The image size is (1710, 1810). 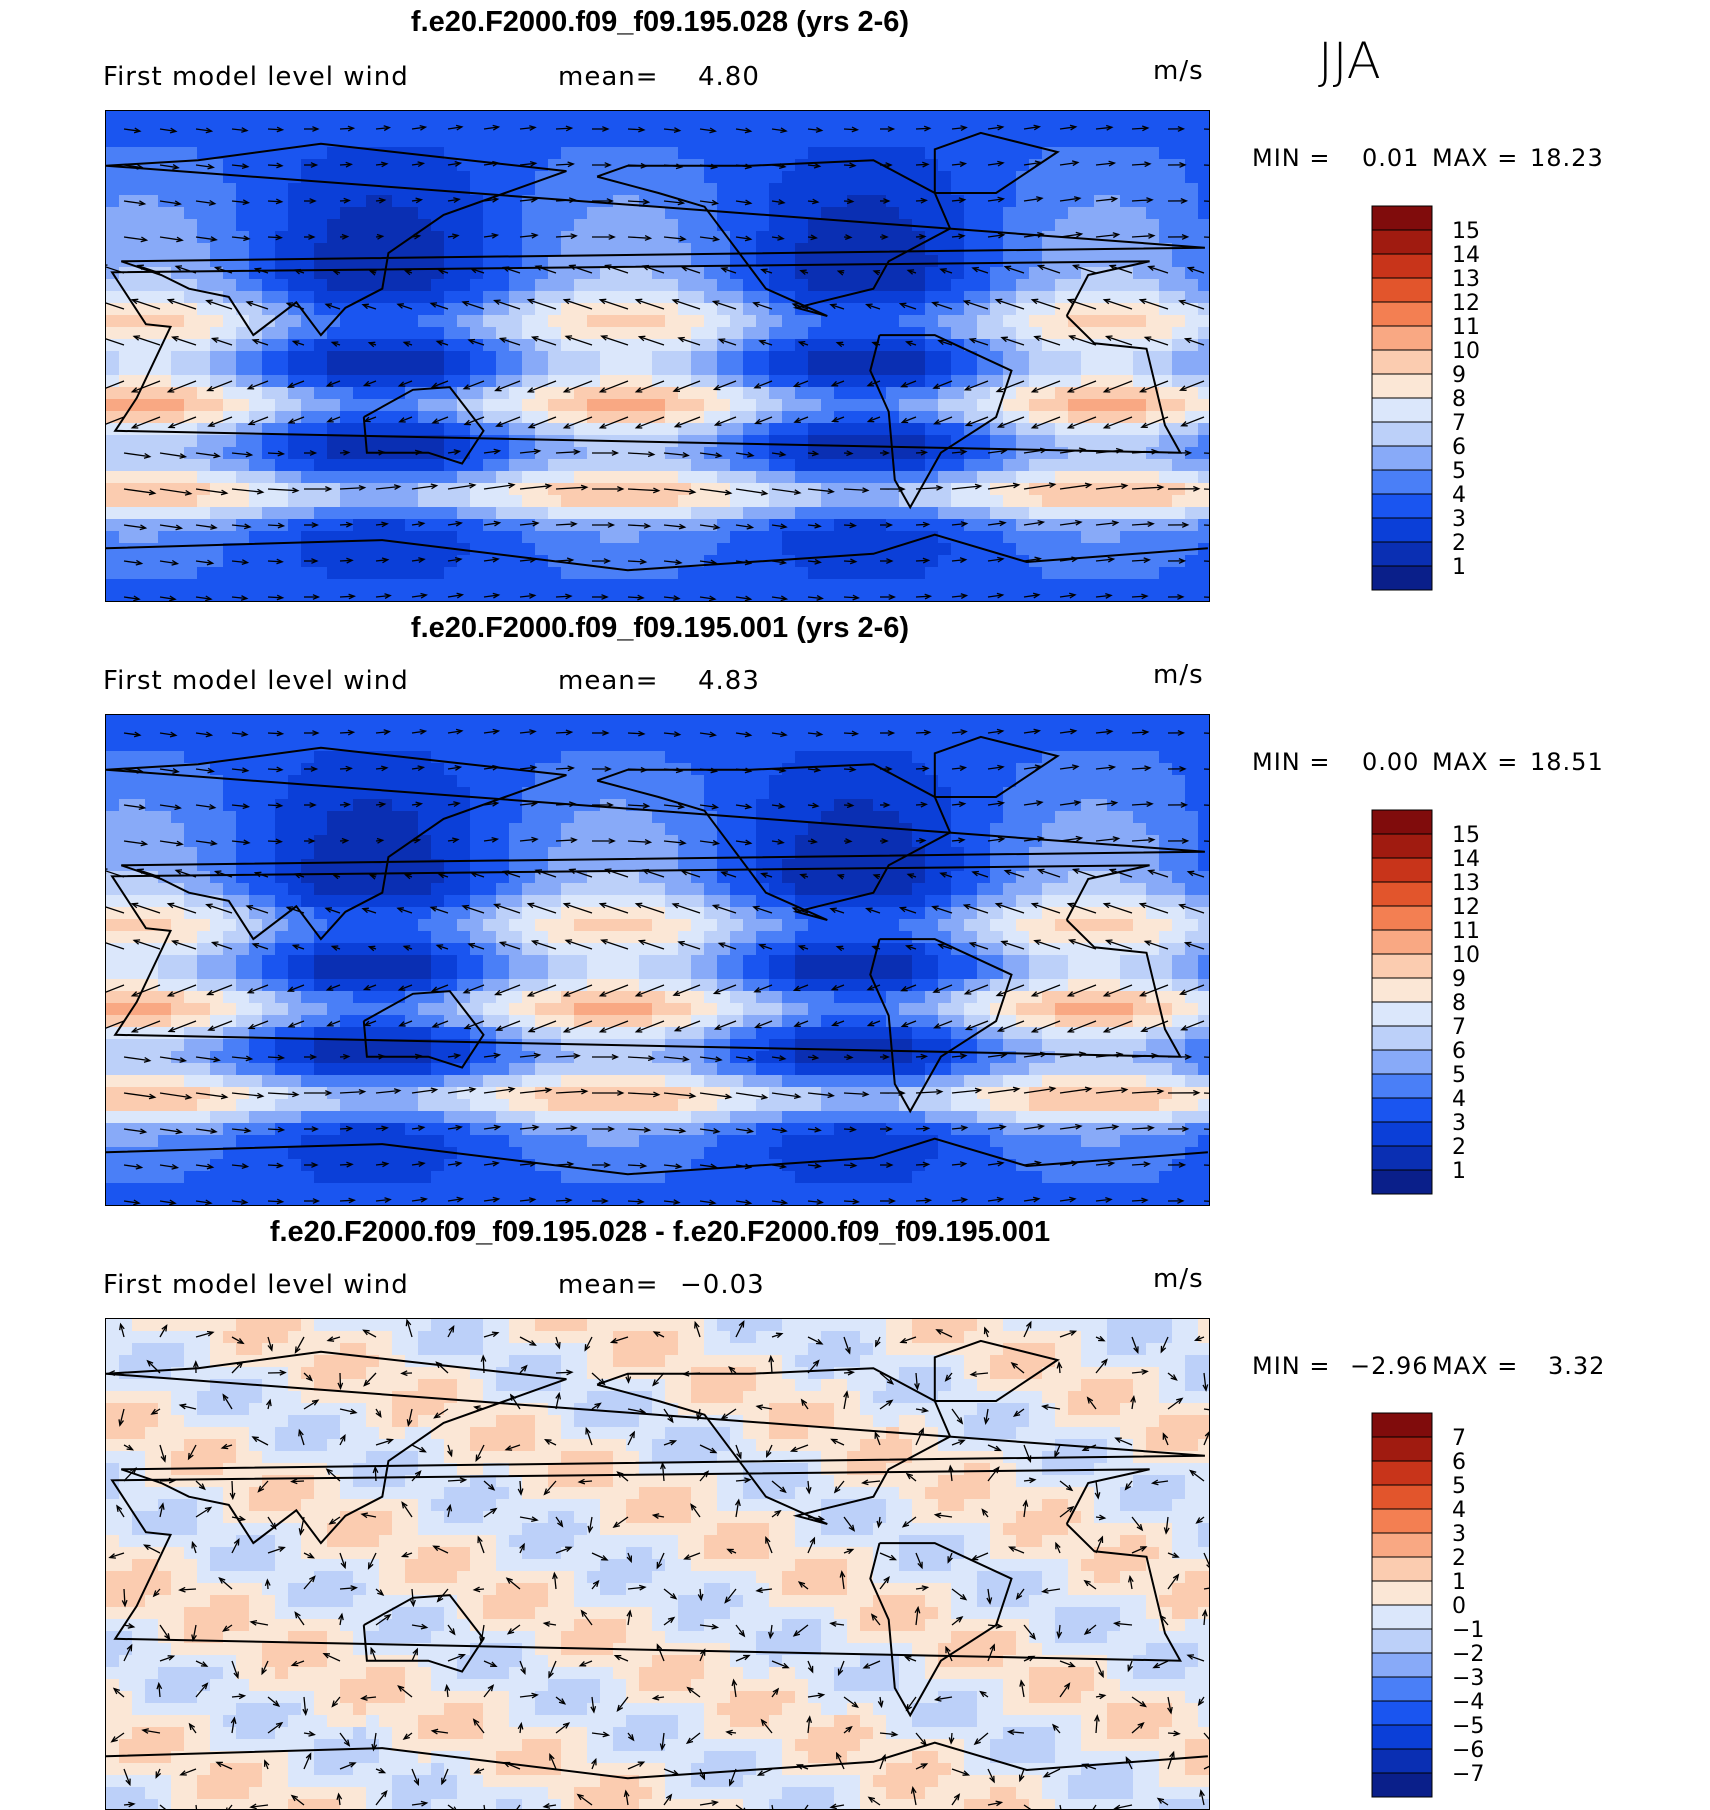 What do you see at coordinates (256, 77) in the screenshot?
I see `panel-1-variable-label: First model level wind` at bounding box center [256, 77].